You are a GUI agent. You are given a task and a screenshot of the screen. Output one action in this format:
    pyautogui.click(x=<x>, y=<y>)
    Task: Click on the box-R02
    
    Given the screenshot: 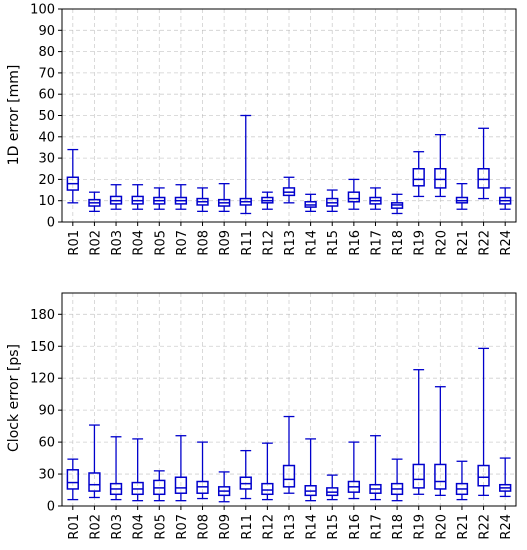 What is the action you would take?
    pyautogui.click(x=94, y=202)
    